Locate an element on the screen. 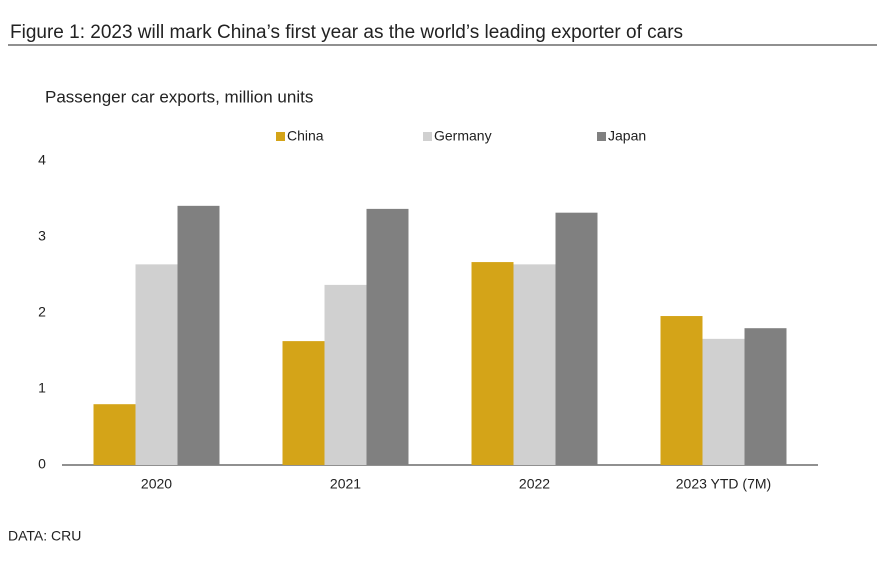  legend-label: Germany is located at coordinates (463, 136).